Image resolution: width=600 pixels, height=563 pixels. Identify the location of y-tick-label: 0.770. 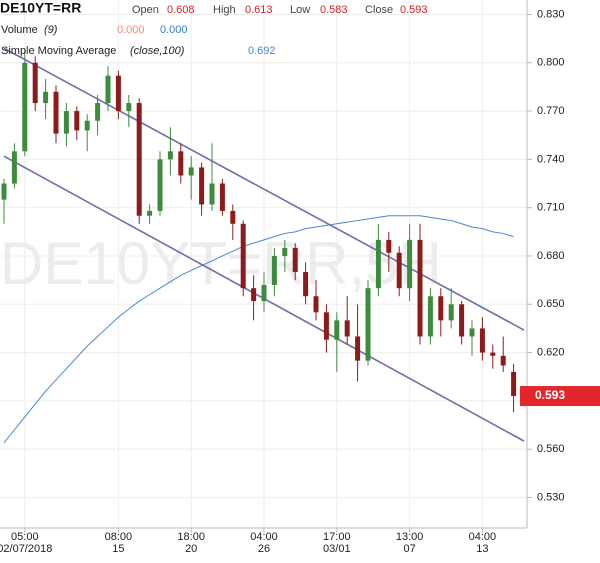
(551, 111).